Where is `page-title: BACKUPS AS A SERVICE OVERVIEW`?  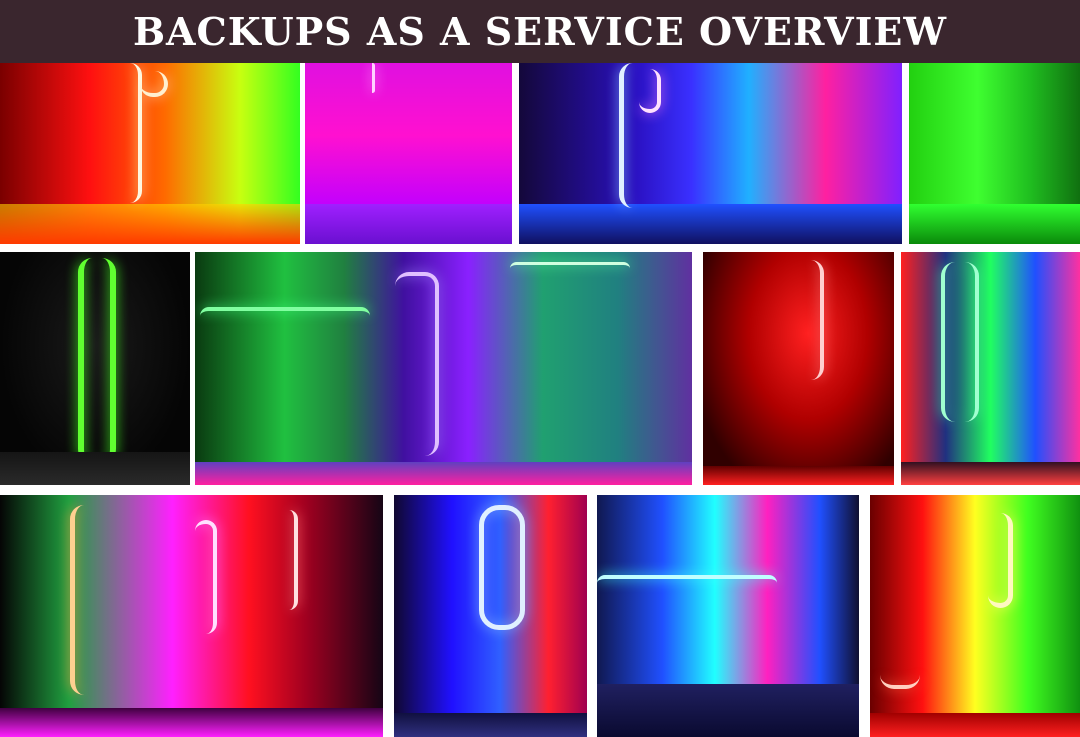
page-title: BACKUPS AS A SERVICE OVERVIEW is located at coordinates (540, 31).